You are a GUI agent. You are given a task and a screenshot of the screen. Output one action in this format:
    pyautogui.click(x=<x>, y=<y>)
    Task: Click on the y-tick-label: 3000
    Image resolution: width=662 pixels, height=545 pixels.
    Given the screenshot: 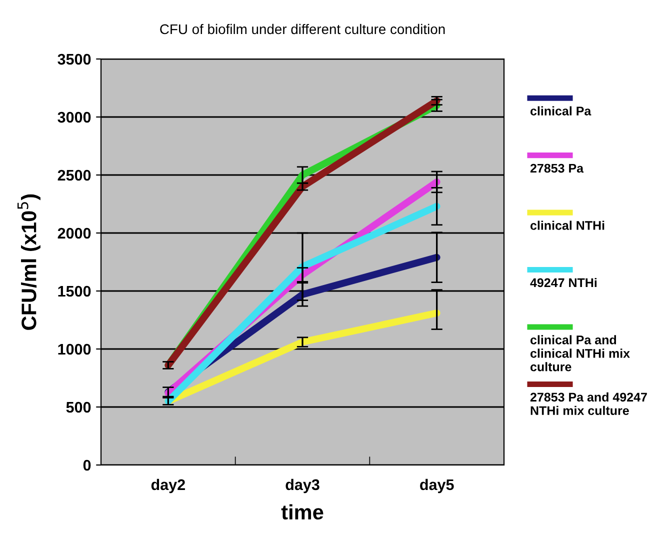 What is the action you would take?
    pyautogui.click(x=74, y=117)
    